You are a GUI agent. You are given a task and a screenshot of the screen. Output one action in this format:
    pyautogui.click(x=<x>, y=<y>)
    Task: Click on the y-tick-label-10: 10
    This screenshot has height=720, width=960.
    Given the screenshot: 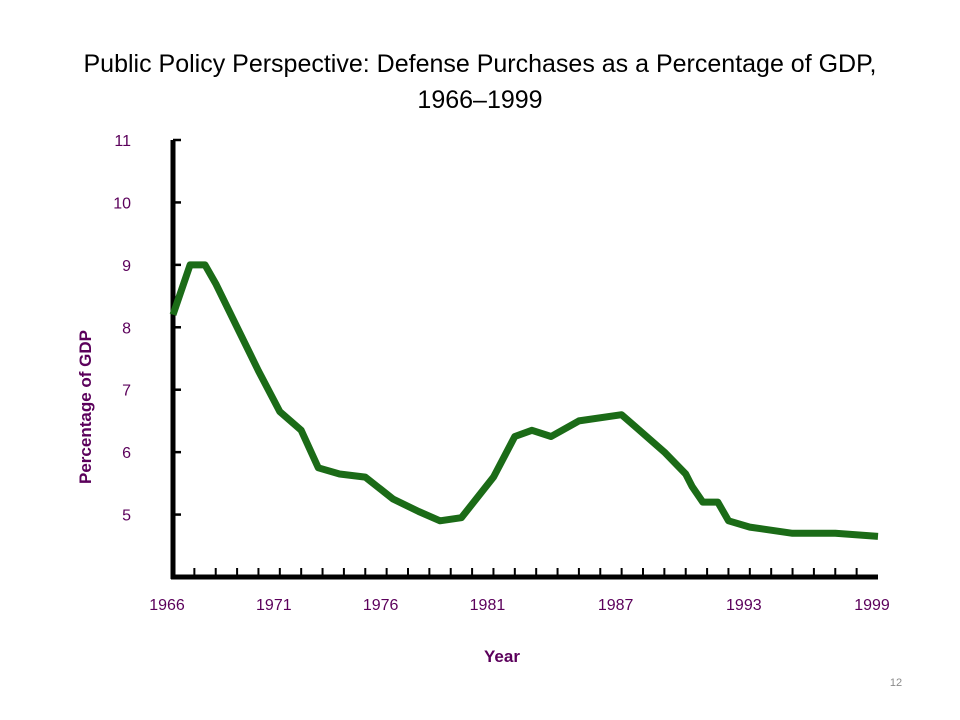 What is the action you would take?
    pyautogui.click(x=122, y=203)
    